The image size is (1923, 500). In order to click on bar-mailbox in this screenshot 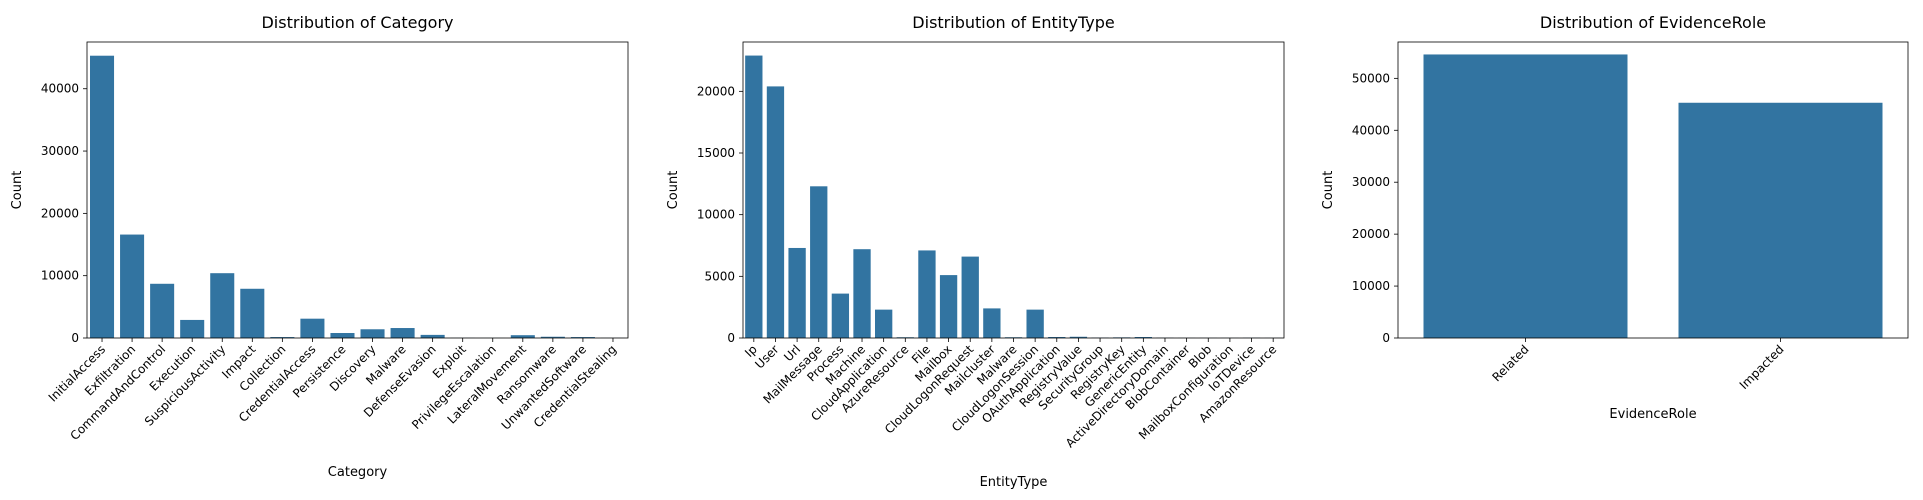, I will do `click(948, 306)`.